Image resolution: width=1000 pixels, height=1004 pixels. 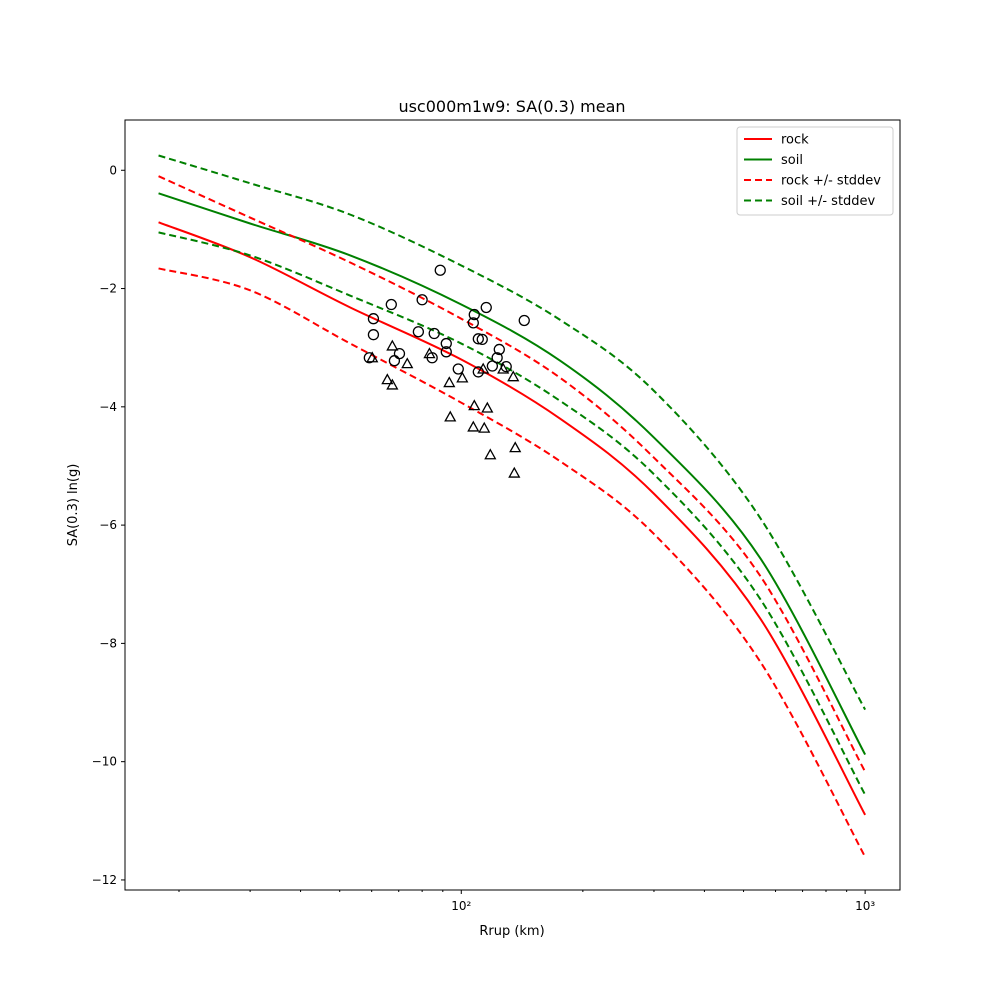 I want to click on legend: rock soil rock +/- stddev soil +/- stddev, so click(x=815, y=171).